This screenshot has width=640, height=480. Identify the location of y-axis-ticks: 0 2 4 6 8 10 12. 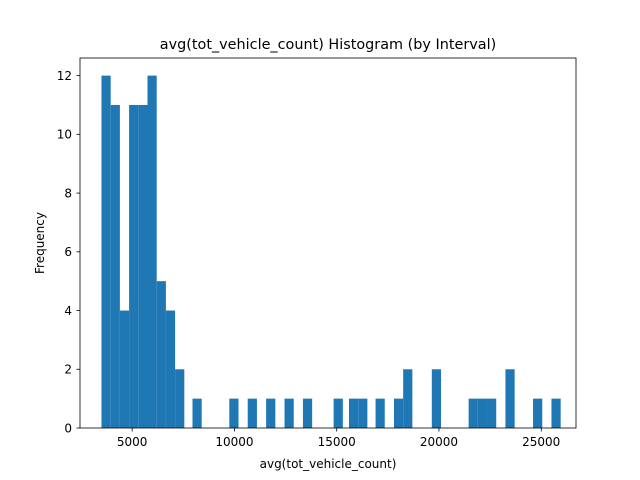
(68, 252).